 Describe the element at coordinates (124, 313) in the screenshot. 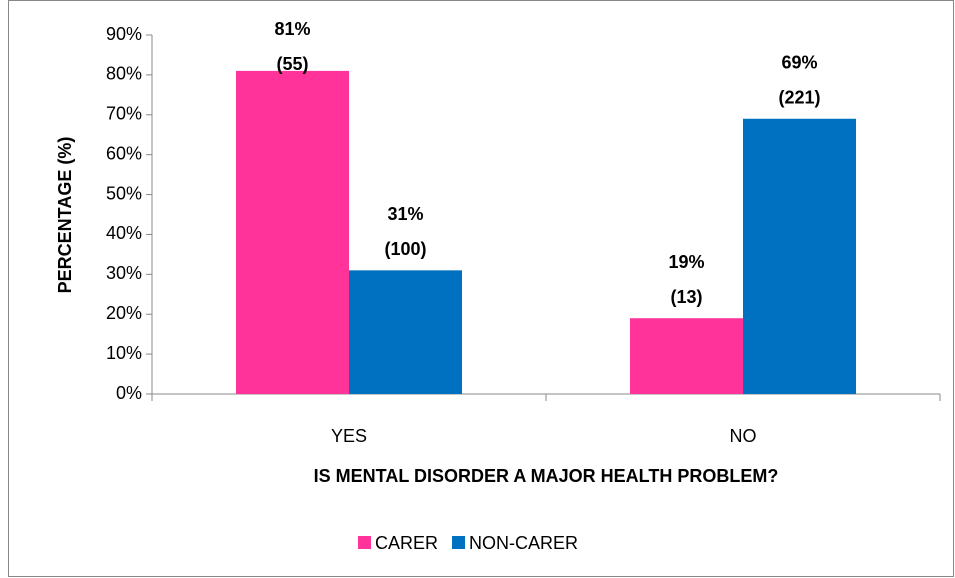

I see `y-tick-label: 20%` at that location.